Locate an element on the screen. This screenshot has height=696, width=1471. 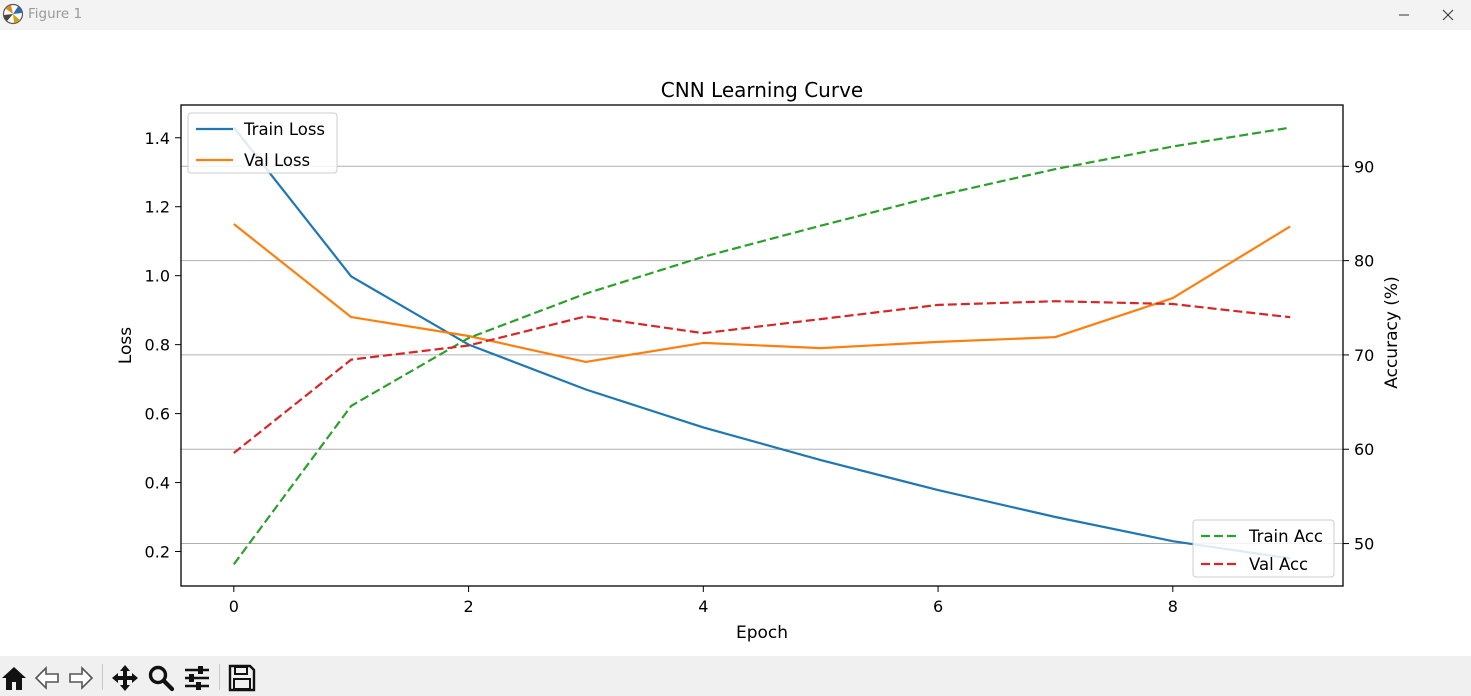
maximize-button is located at coordinates (1404, 15).